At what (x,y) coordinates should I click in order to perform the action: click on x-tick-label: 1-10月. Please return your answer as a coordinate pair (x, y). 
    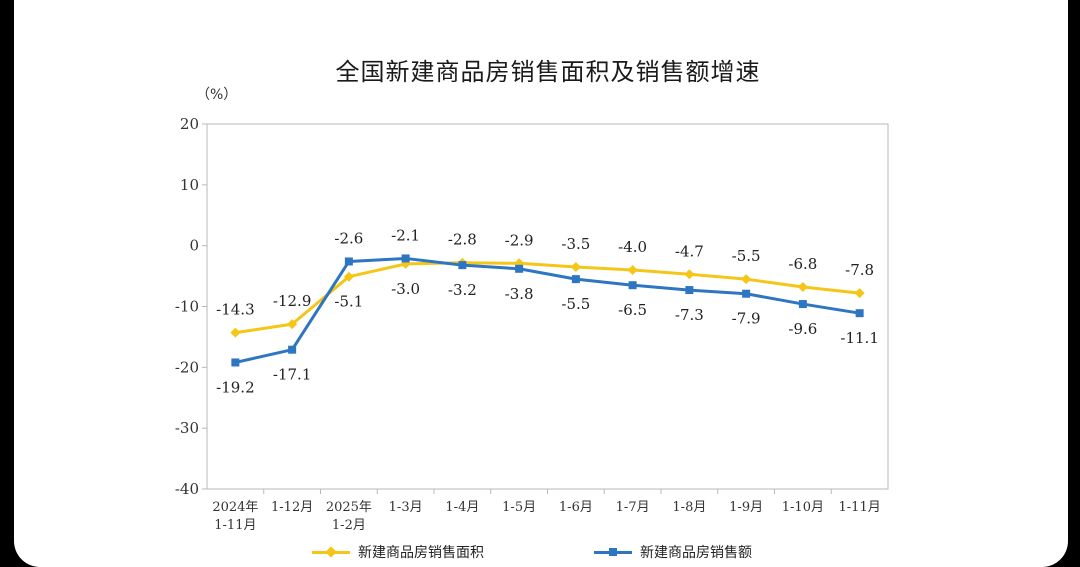
    Looking at the image, I should click on (803, 507).